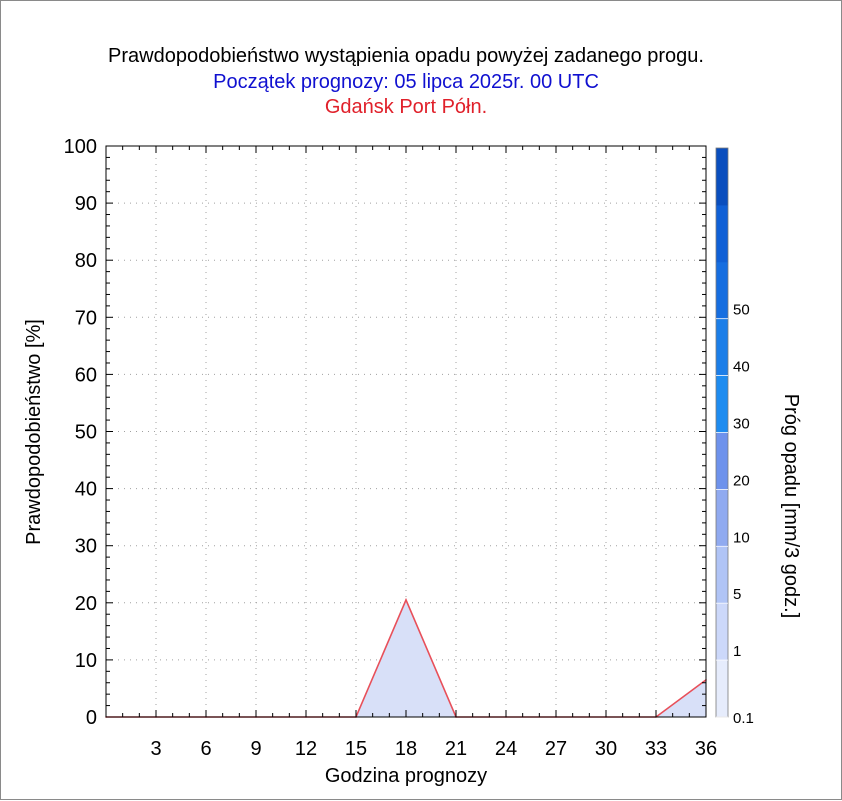 This screenshot has height=801, width=842. I want to click on threshold-colorbar: 0.1 1 5 10 20 30 40 50, so click(734, 437).